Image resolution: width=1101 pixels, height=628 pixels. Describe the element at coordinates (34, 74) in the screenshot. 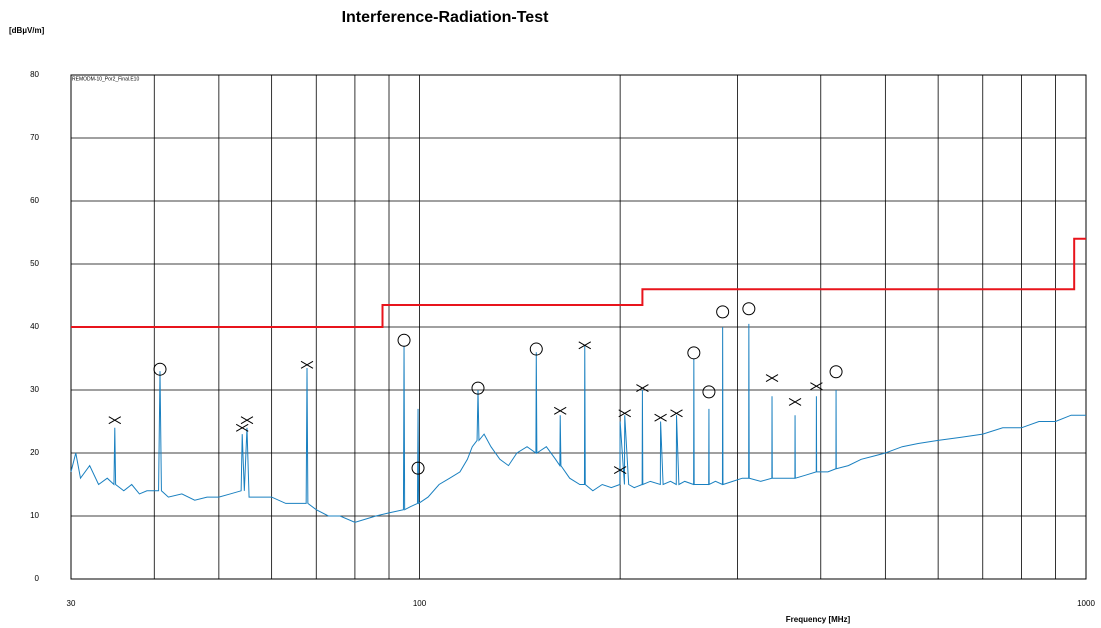

I see `y-tick-label: 80` at that location.